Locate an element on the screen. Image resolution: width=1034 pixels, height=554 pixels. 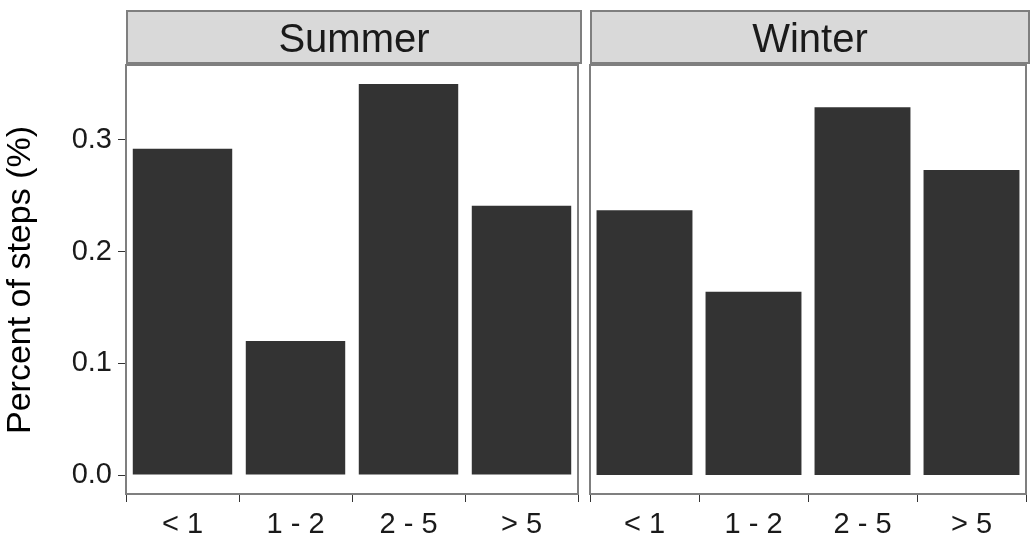
chart-title: Summer is located at coordinates (354, 37).